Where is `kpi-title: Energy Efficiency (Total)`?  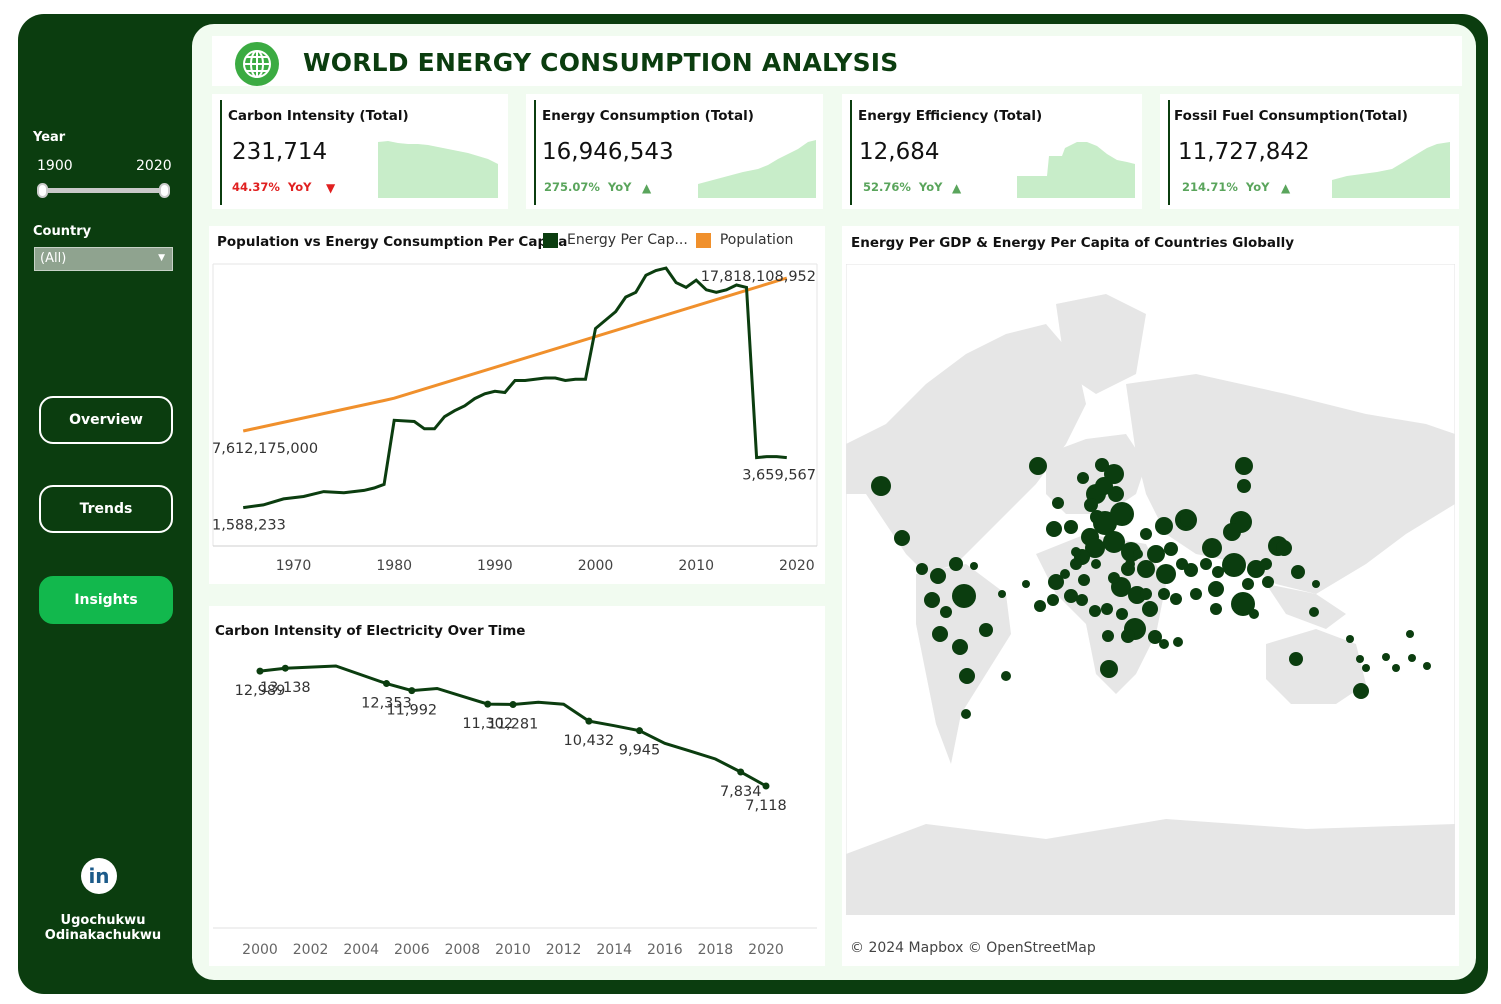 kpi-title: Energy Efficiency (Total) is located at coordinates (950, 116).